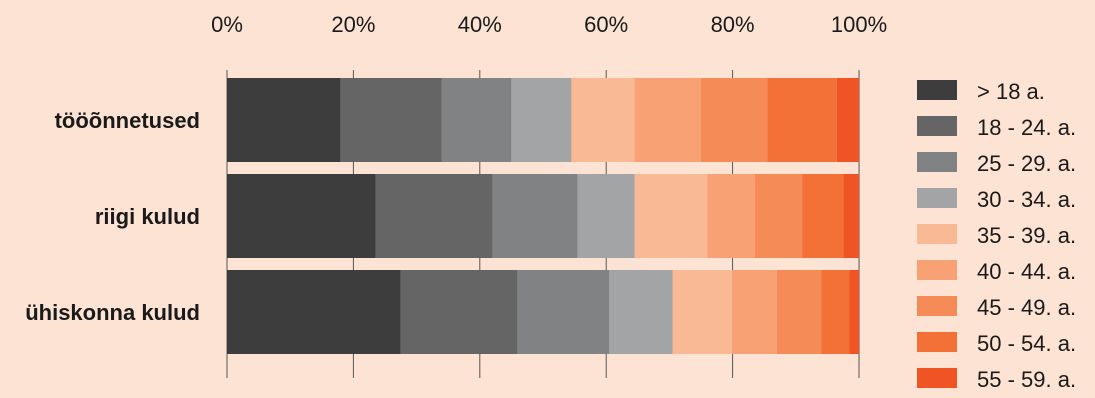 The width and height of the screenshot is (1095, 398). What do you see at coordinates (147, 216) in the screenshot?
I see `category-label: riigi kulud` at bounding box center [147, 216].